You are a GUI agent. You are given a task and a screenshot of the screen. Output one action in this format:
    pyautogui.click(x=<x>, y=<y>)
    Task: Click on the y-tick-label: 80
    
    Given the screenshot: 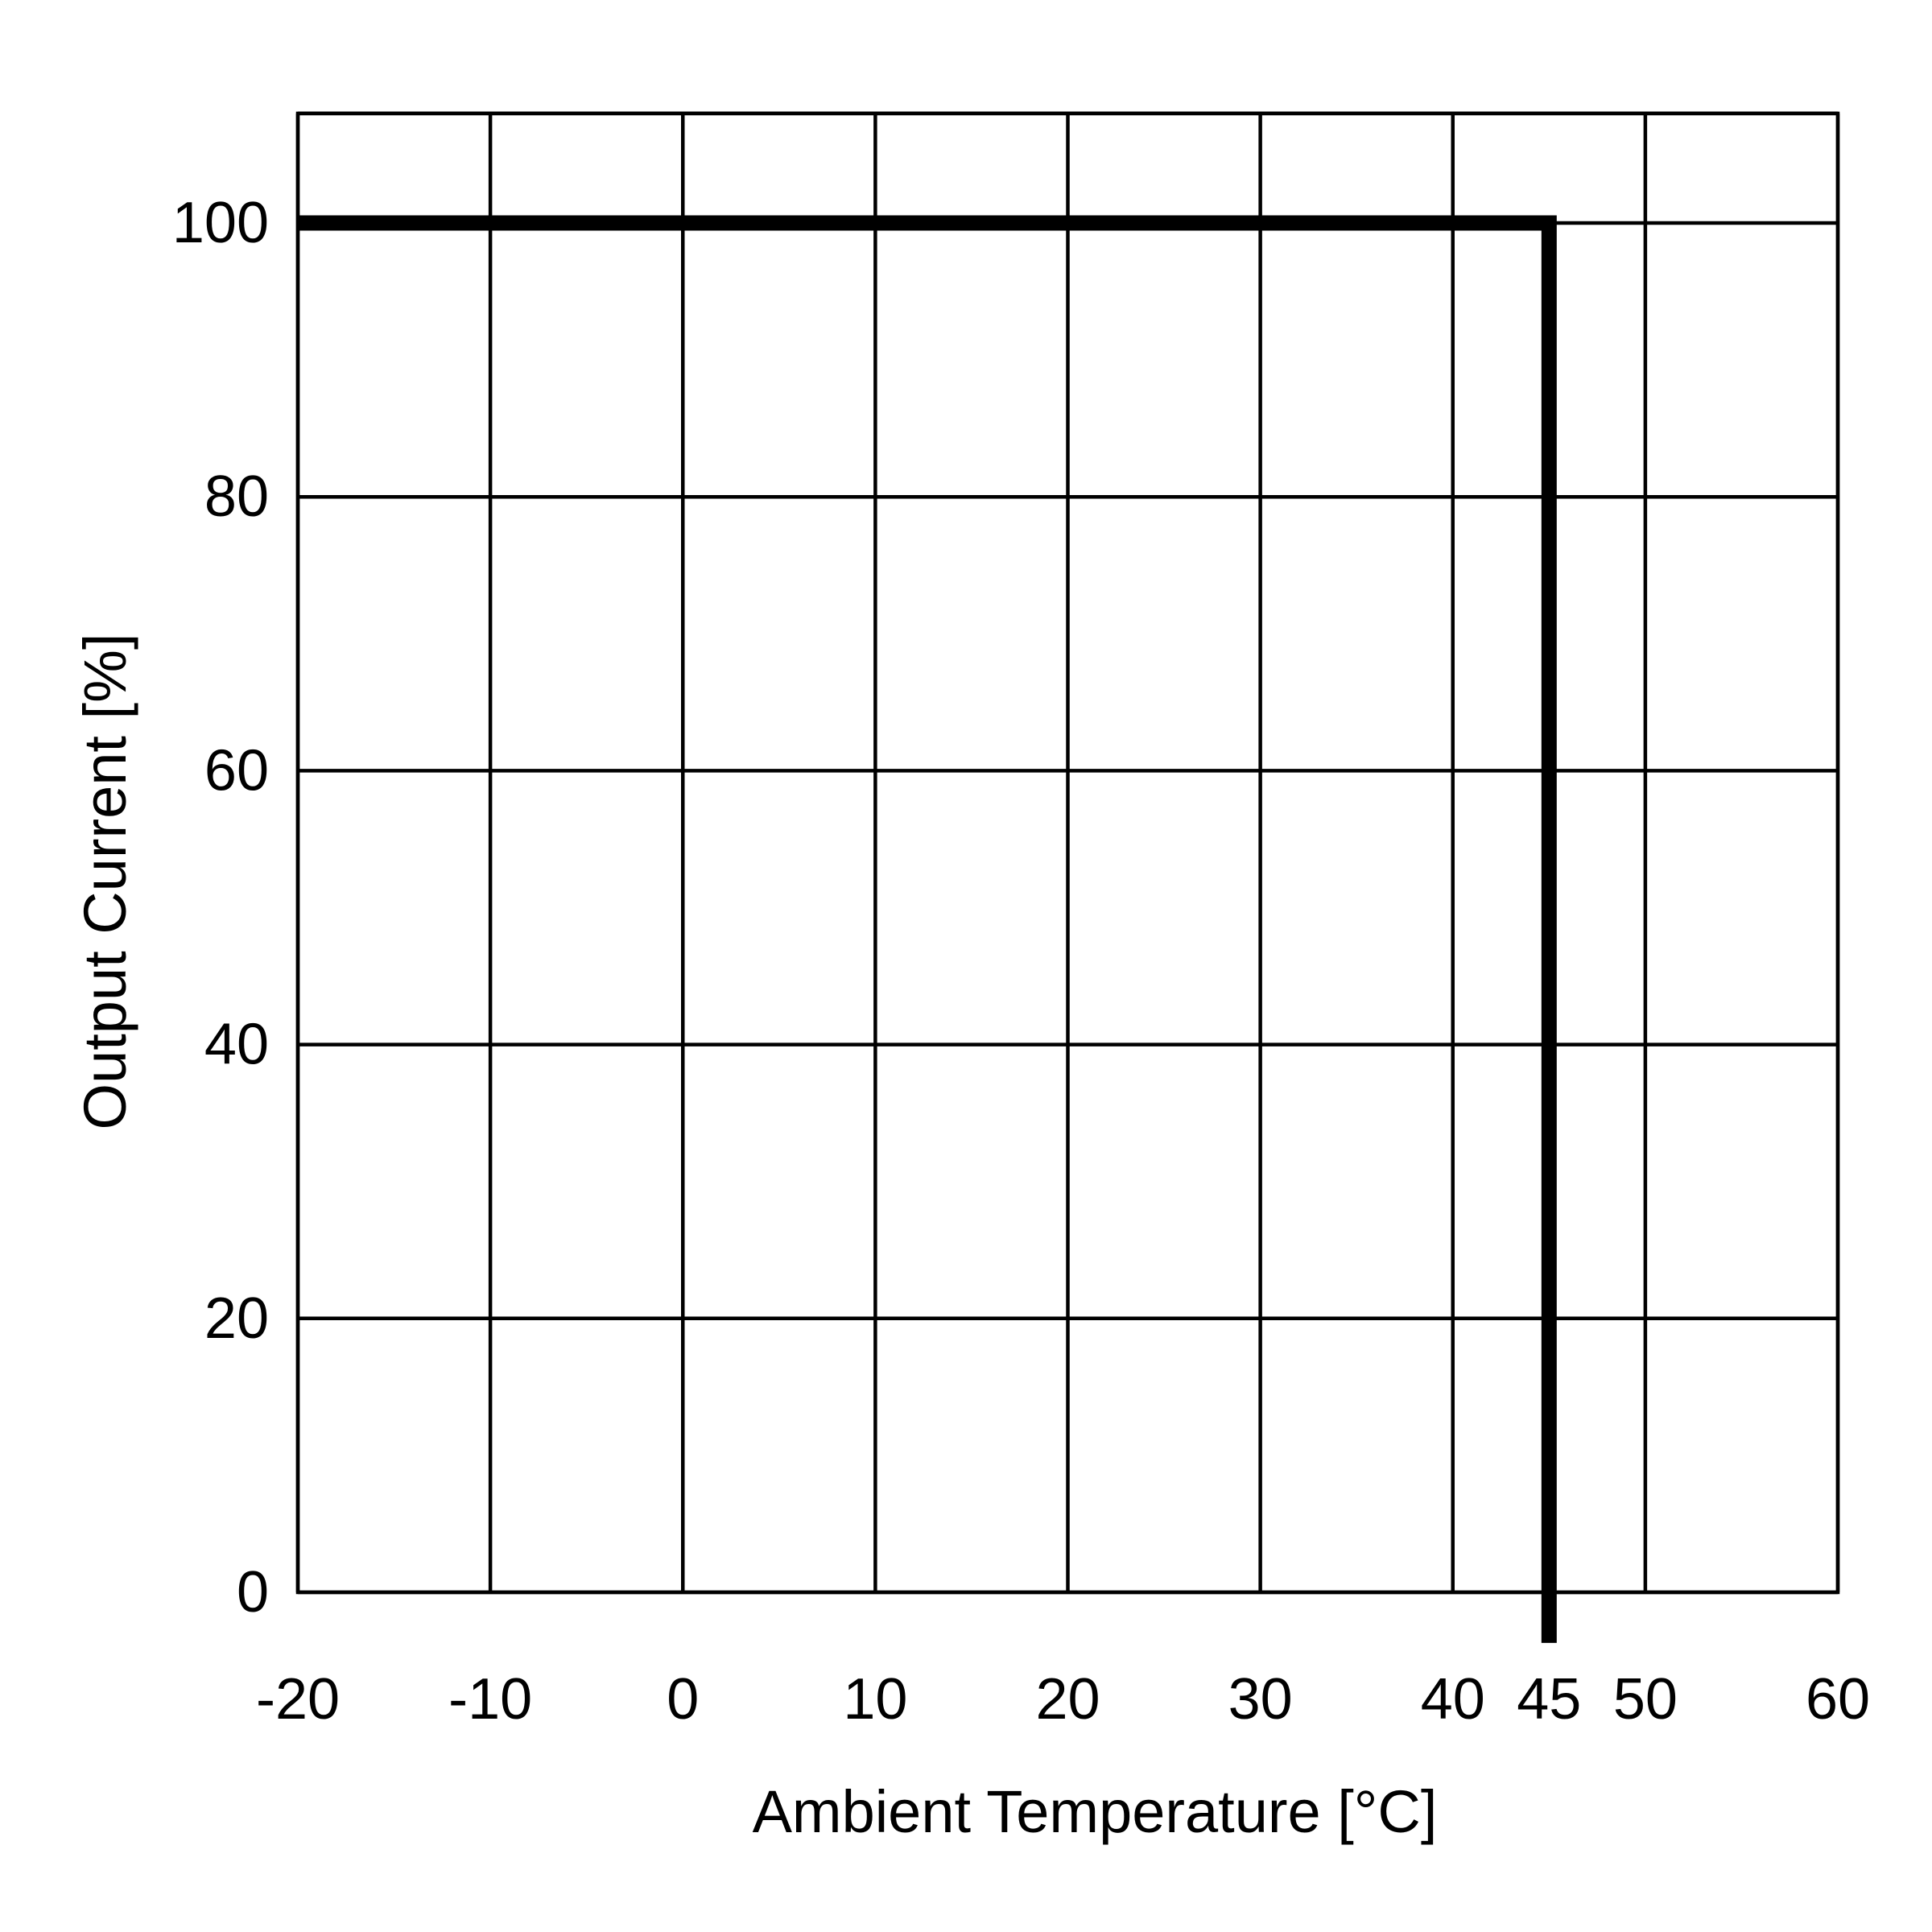 What is the action you would take?
    pyautogui.click(x=236, y=496)
    